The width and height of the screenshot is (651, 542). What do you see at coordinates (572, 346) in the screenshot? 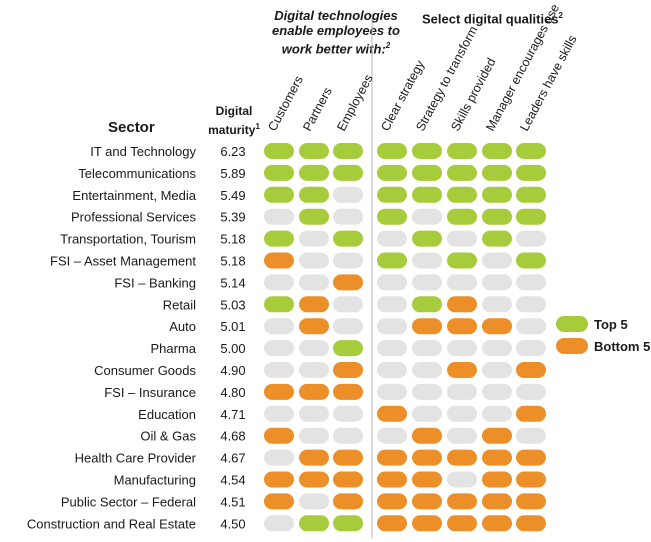
I see `legend-swatch-bottom` at bounding box center [572, 346].